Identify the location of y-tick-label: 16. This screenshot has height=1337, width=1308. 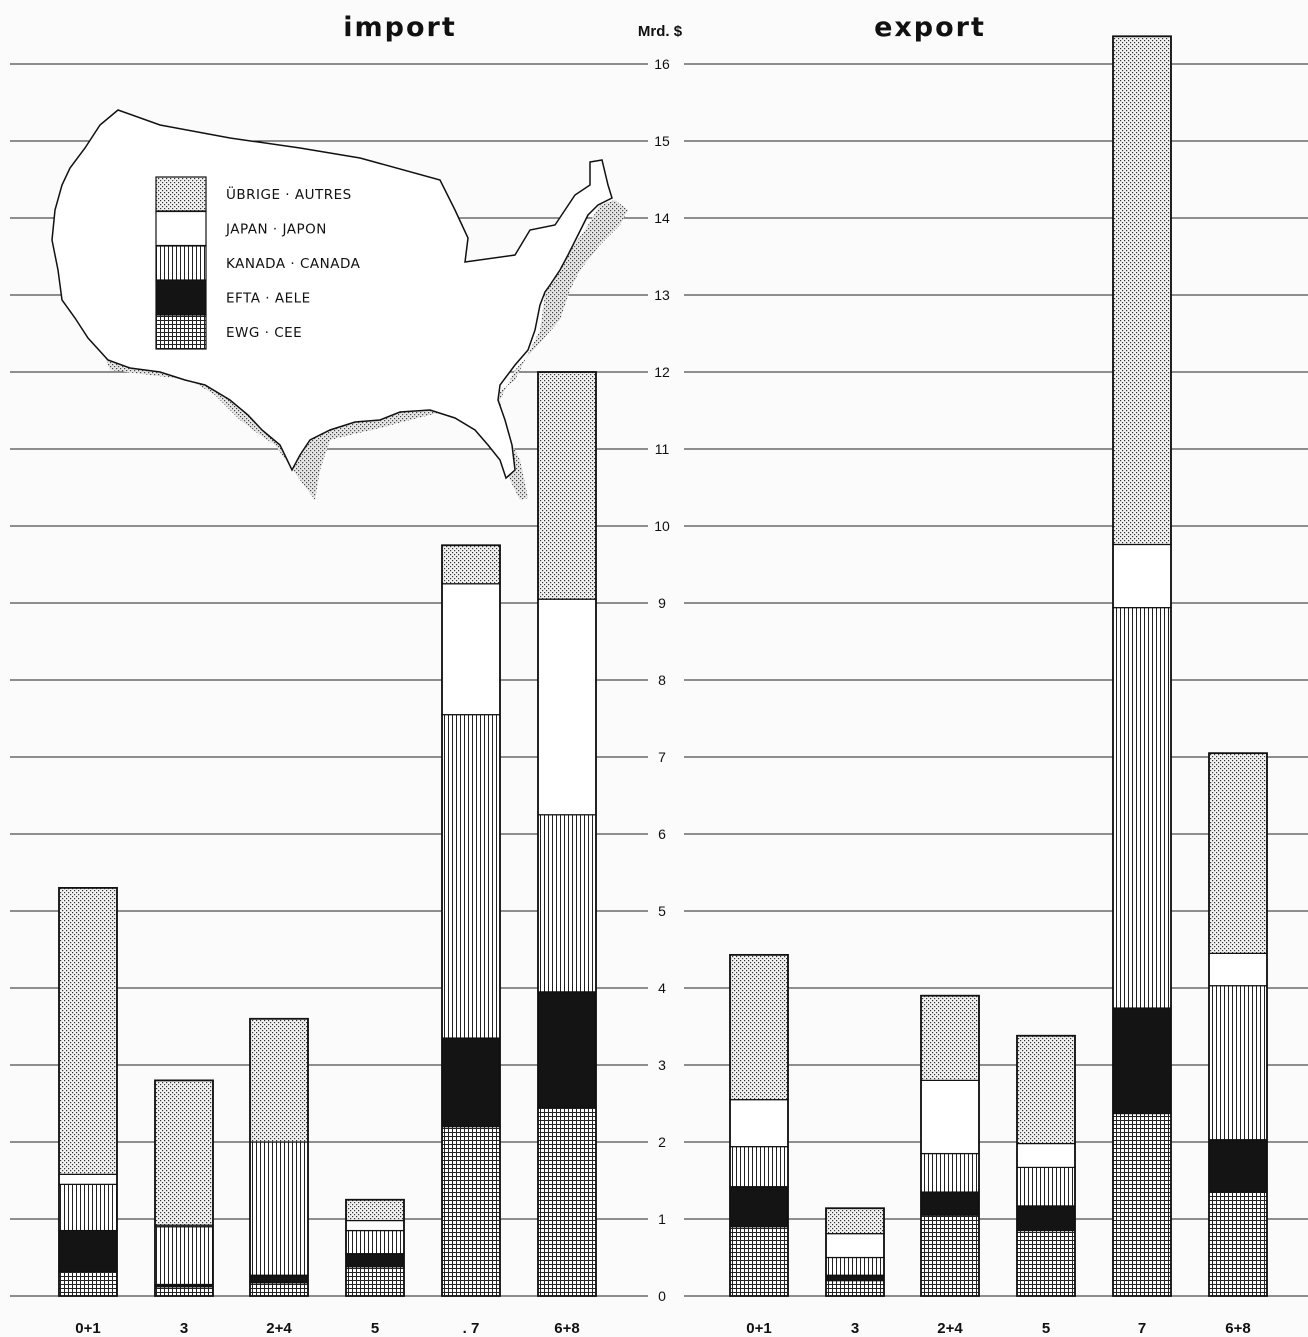
(662, 64).